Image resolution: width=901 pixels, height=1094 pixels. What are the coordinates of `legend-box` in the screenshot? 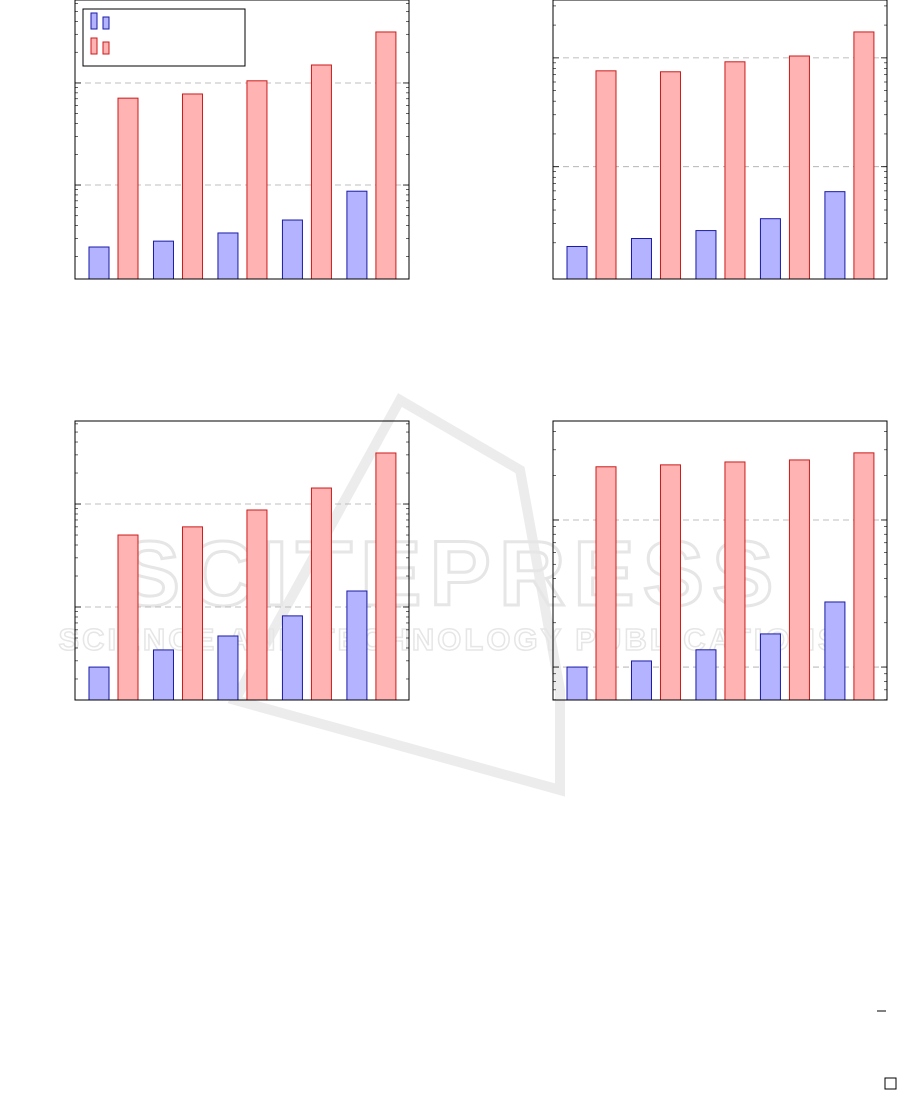 It's located at (164, 37).